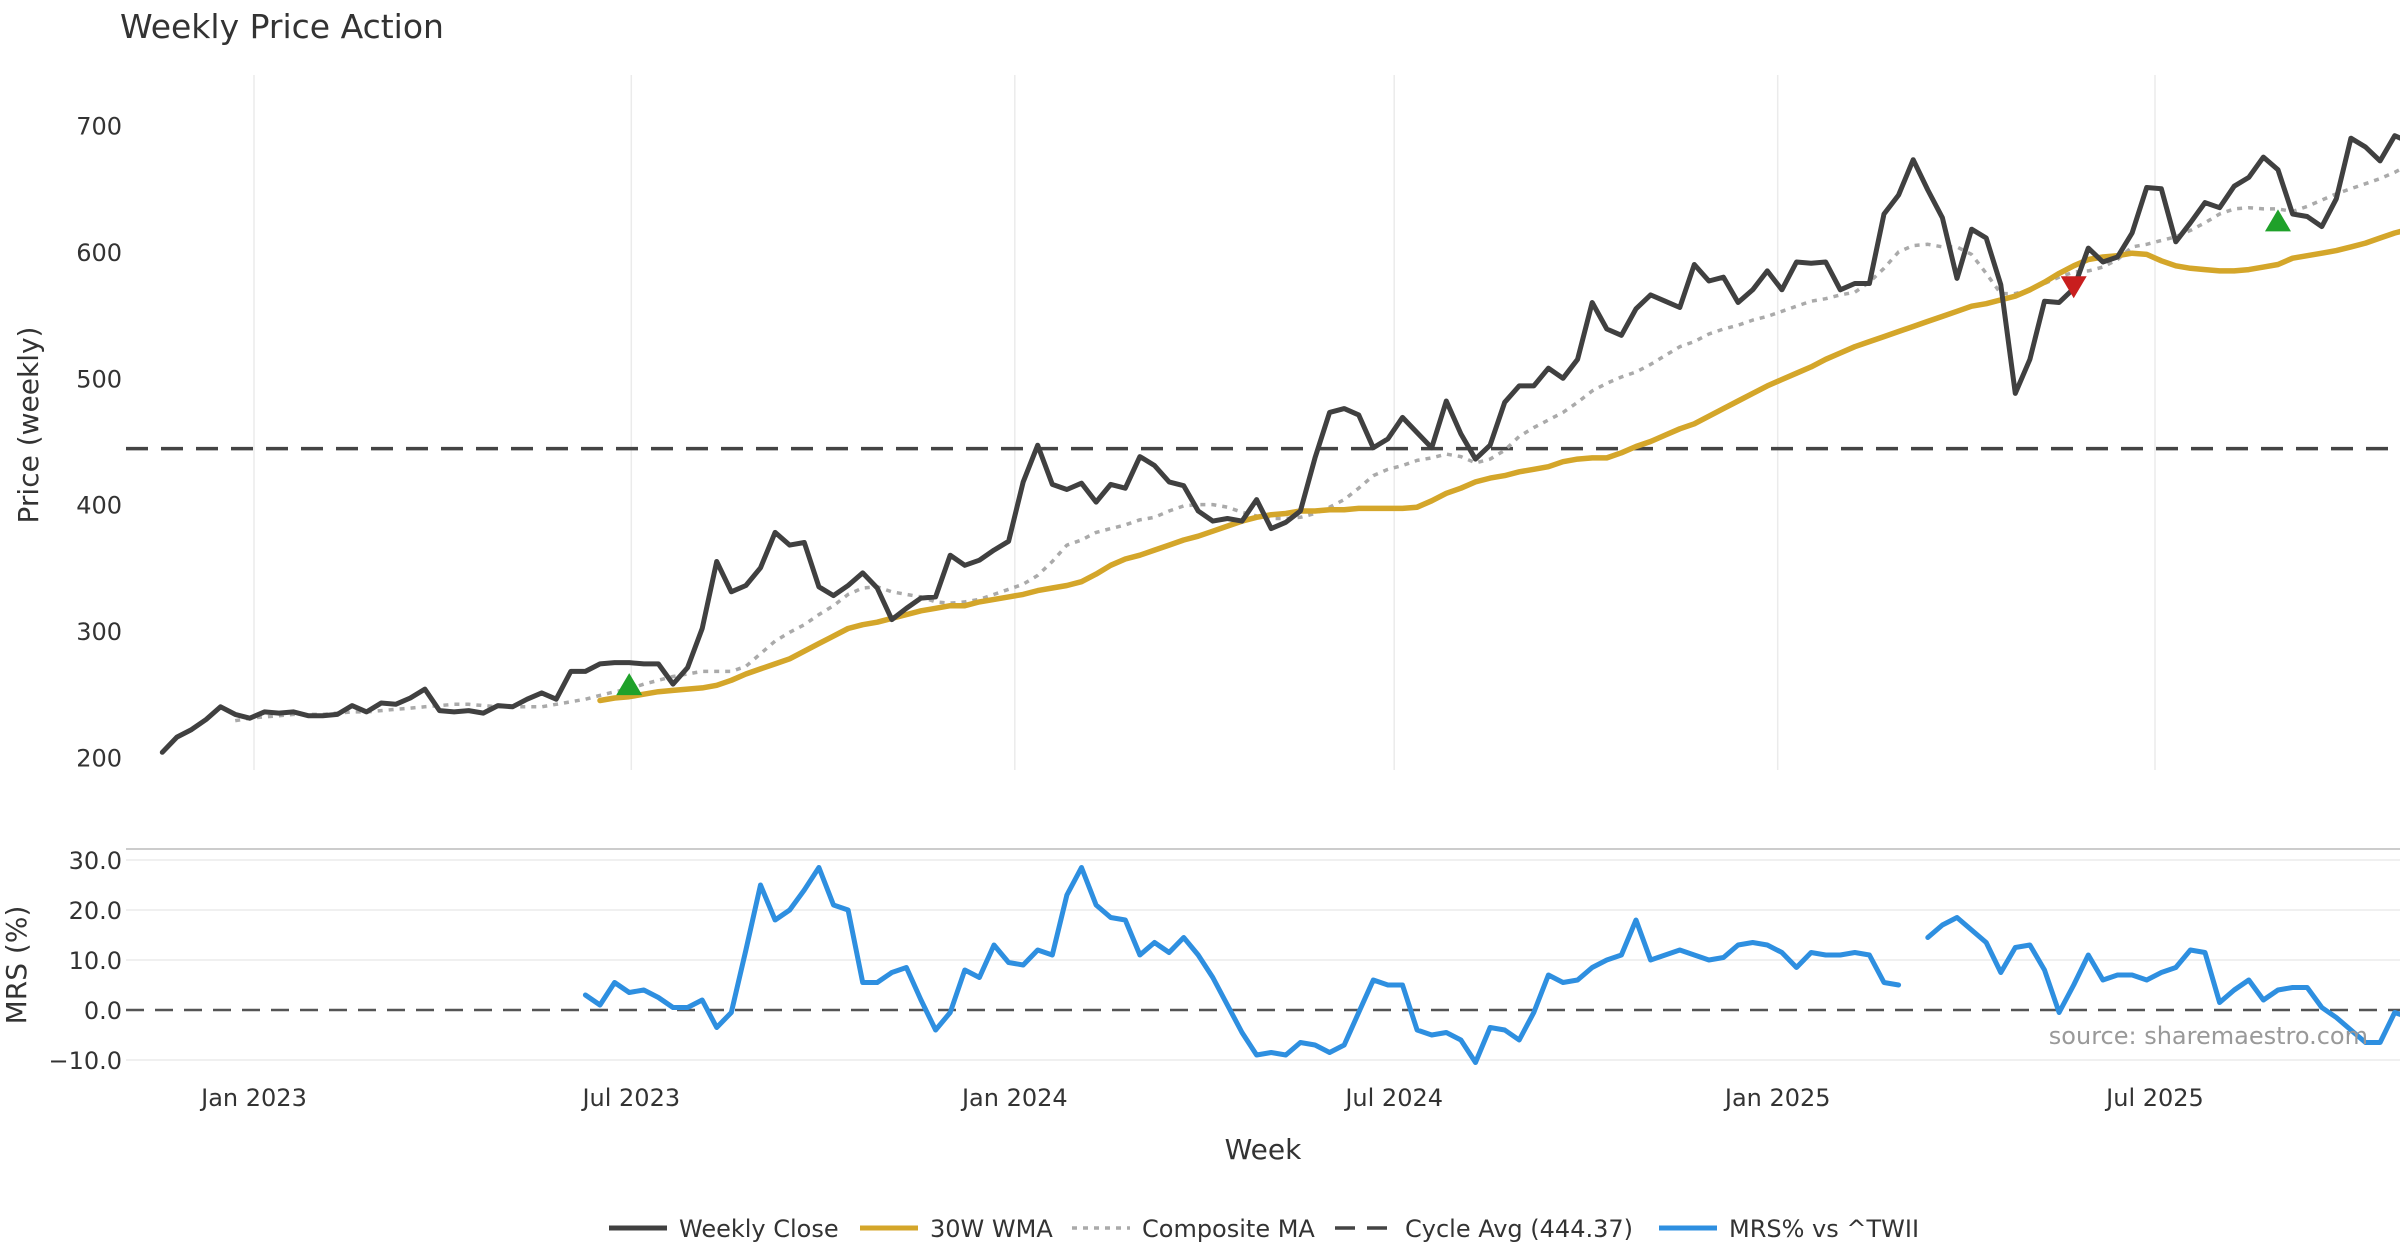 The width and height of the screenshot is (2400, 1260). What do you see at coordinates (95, 861) in the screenshot?
I see `mrs-y-tick-label: 30.0` at bounding box center [95, 861].